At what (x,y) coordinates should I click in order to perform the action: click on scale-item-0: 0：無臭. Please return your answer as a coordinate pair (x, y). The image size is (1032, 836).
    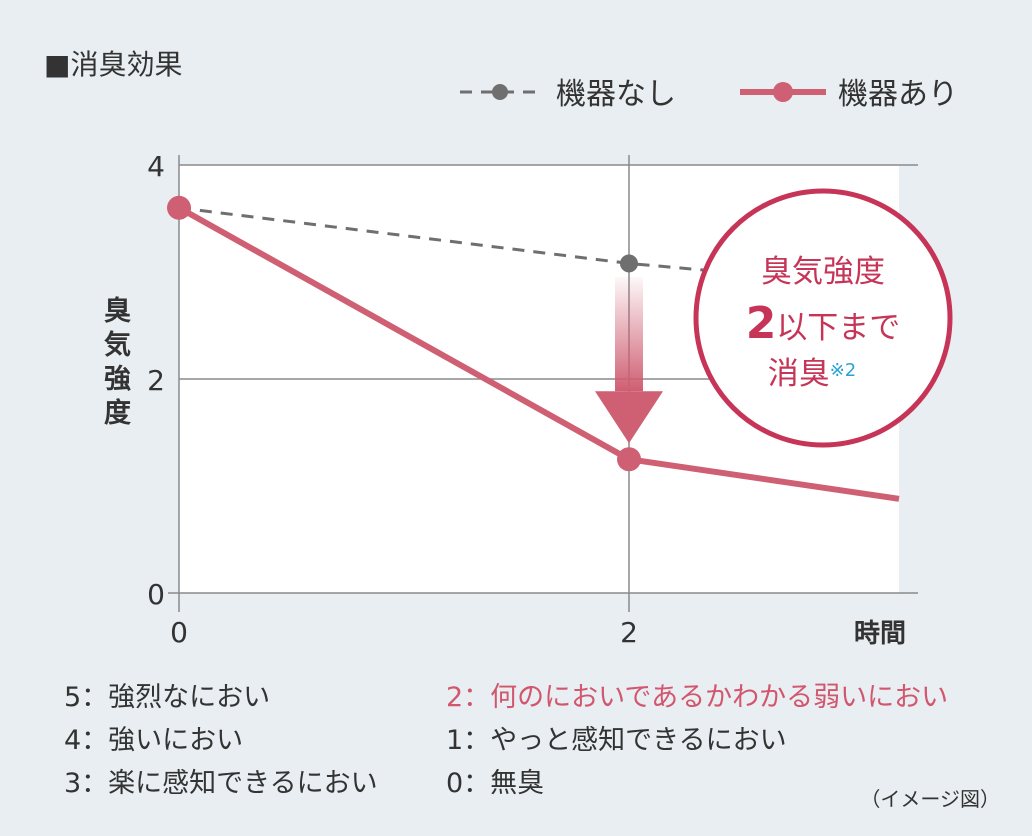
    Looking at the image, I should click on (495, 783).